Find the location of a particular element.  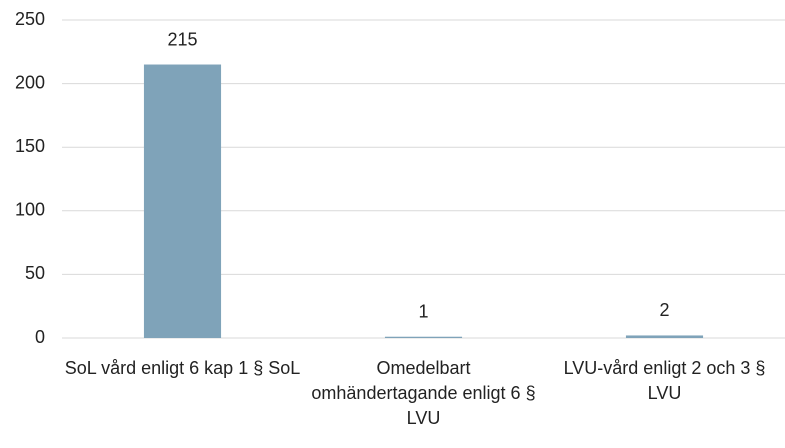

y-tick-label: 150 is located at coordinates (30, 146).